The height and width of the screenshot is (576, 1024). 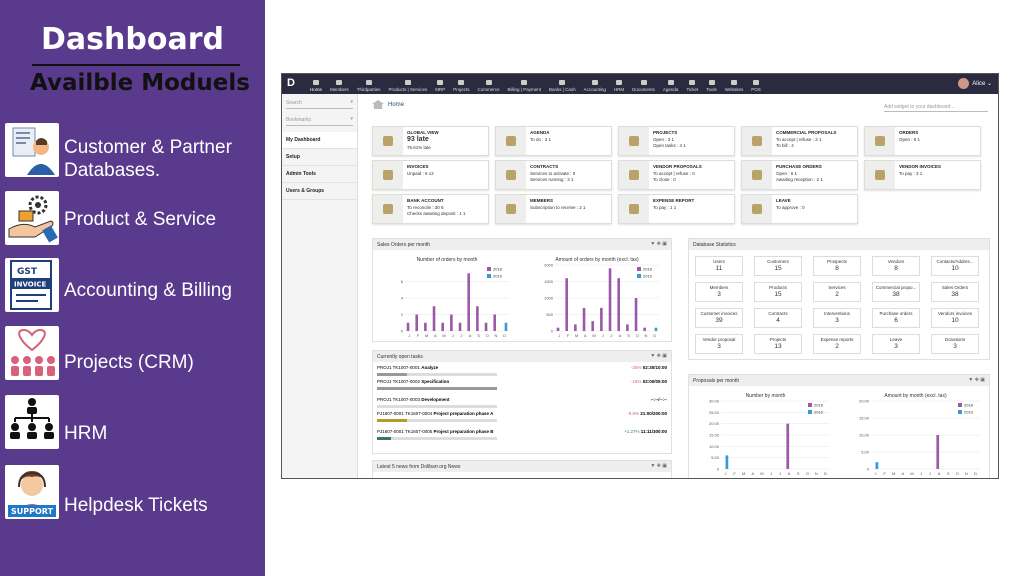 What do you see at coordinates (639, 276) in the screenshot?
I see `legend-swatch` at bounding box center [639, 276].